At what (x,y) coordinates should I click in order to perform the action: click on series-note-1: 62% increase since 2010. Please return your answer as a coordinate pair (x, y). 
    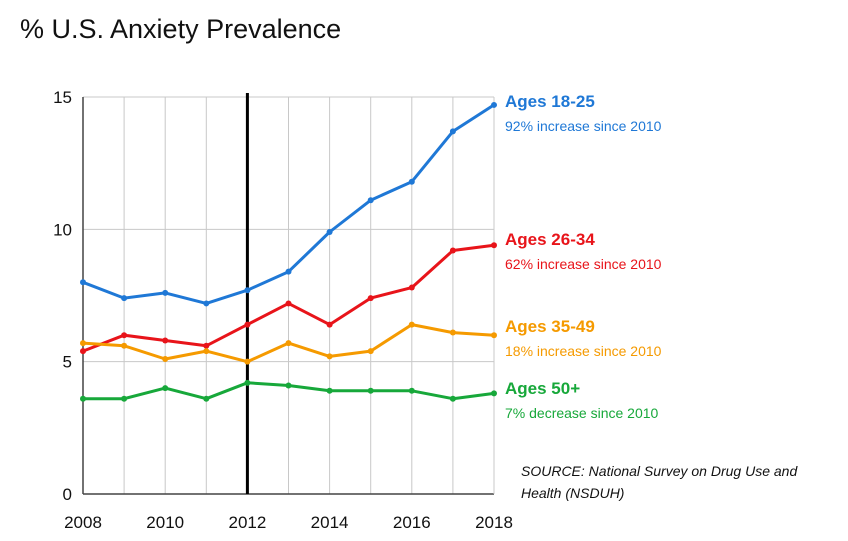
    Looking at the image, I should click on (583, 264).